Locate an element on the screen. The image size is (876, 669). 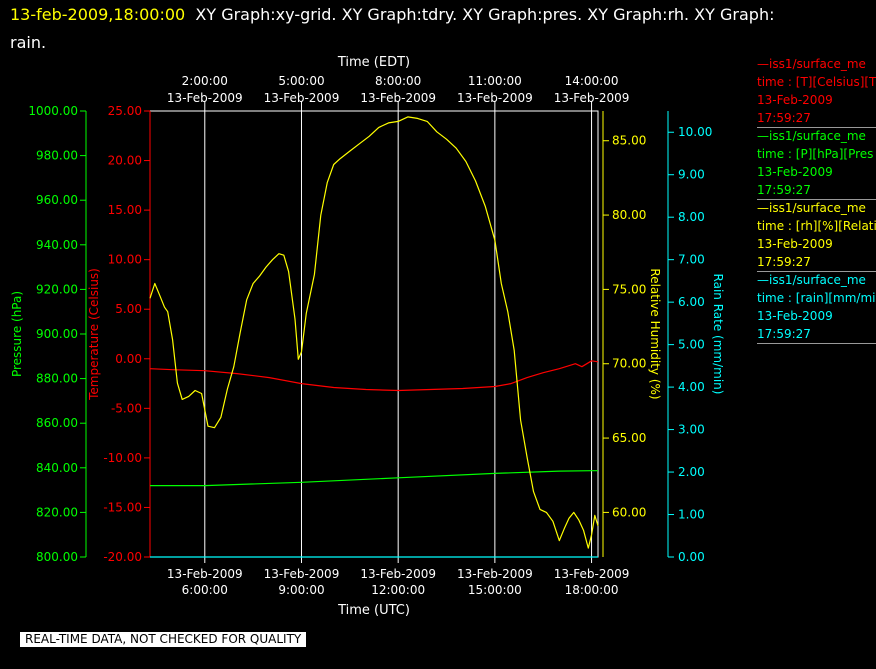
pressure-tick-label: 940.00 is located at coordinates (57, 245).